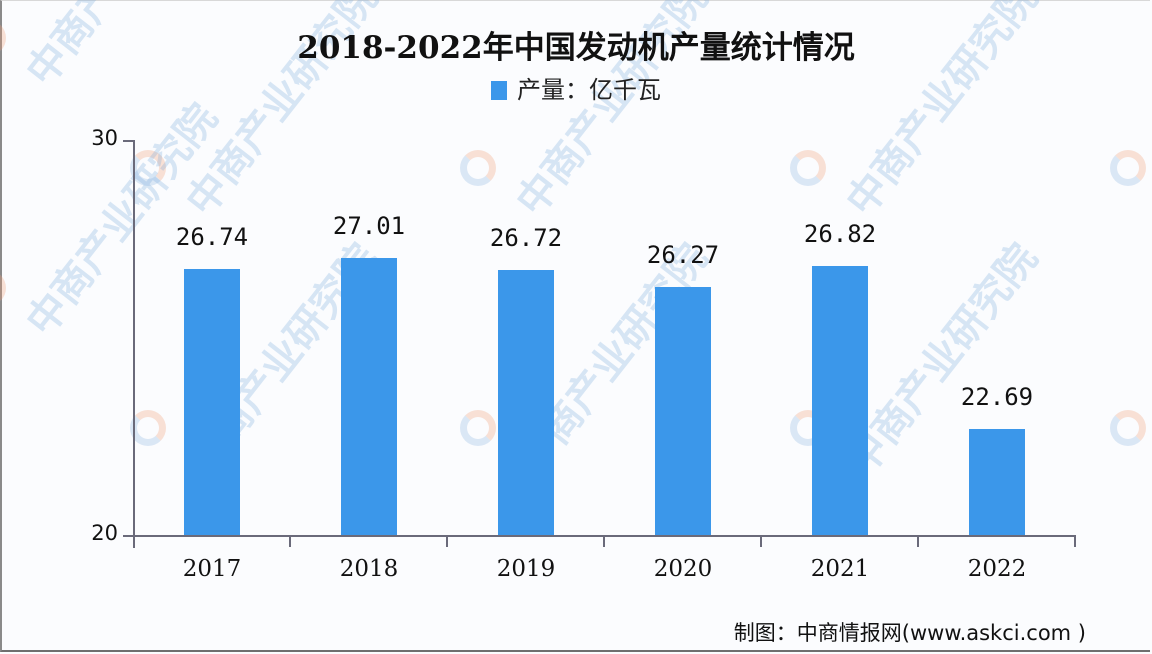 This screenshot has height=654, width=1152. I want to click on x-tick-label: 2021, so click(840, 569).